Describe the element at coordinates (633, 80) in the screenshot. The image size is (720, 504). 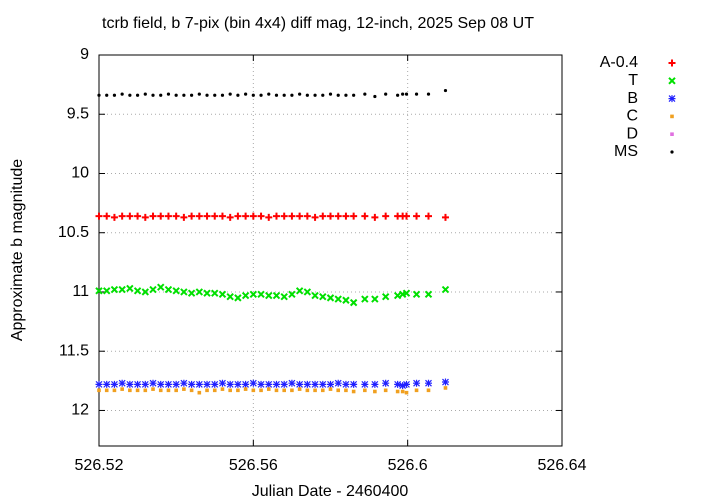
I see `legend-label: T` at that location.